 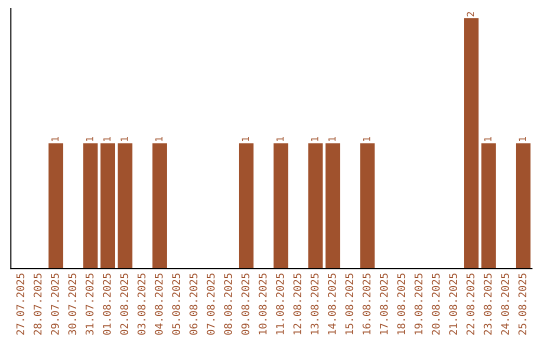 What do you see at coordinates (522, 304) in the screenshot?
I see `x-tick-label: 25.08.2025` at bounding box center [522, 304].